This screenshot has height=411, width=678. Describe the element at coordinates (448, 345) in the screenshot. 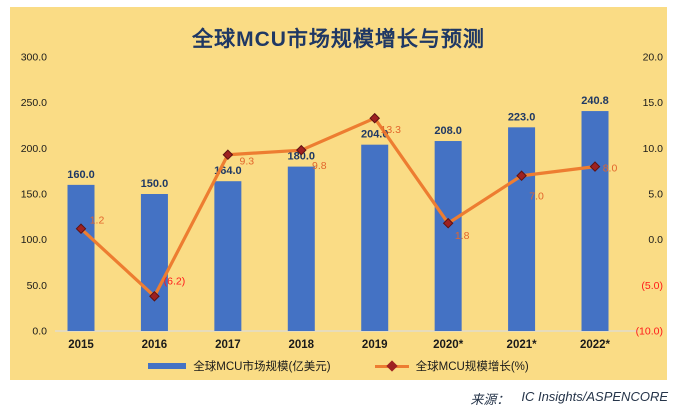

I see `x-axis-label-2020*: 2020*` at that location.